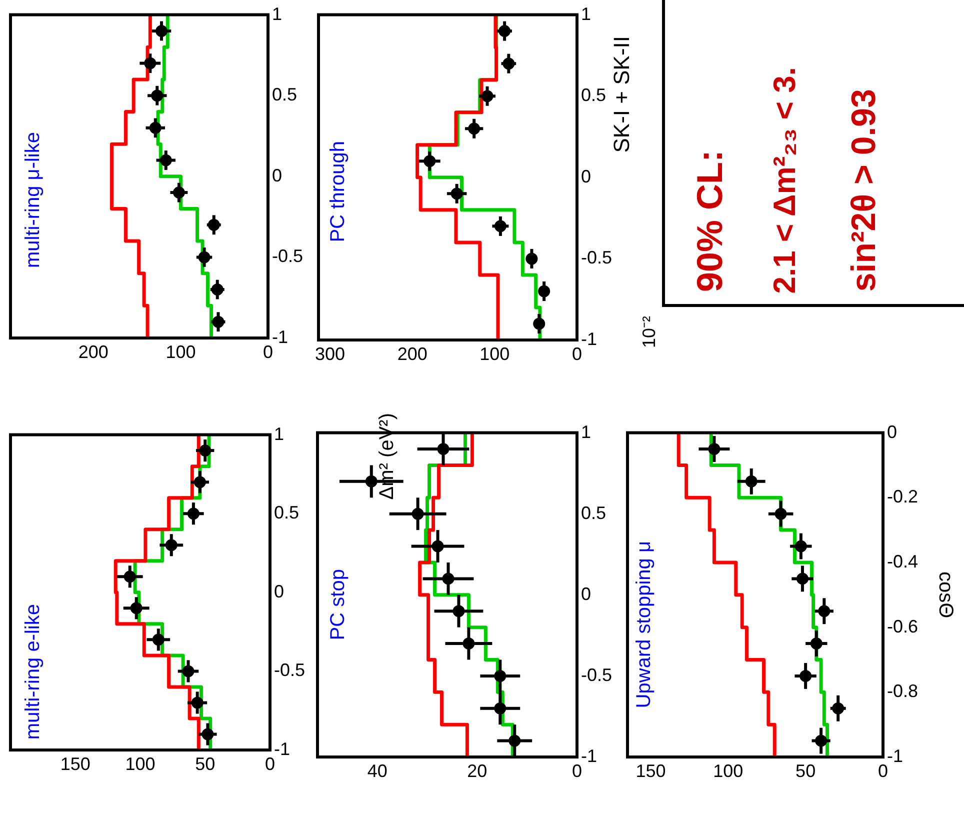 The width and height of the screenshot is (964, 825). Describe the element at coordinates (33, 672) in the screenshot. I see `text: multi-ring e-like` at that location.